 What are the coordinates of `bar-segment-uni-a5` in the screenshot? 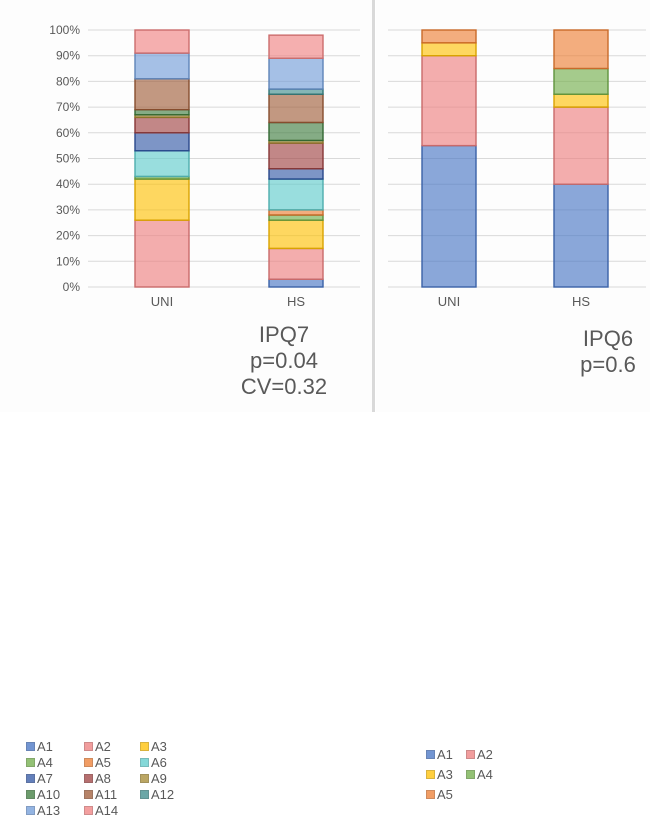 It's located at (449, 36).